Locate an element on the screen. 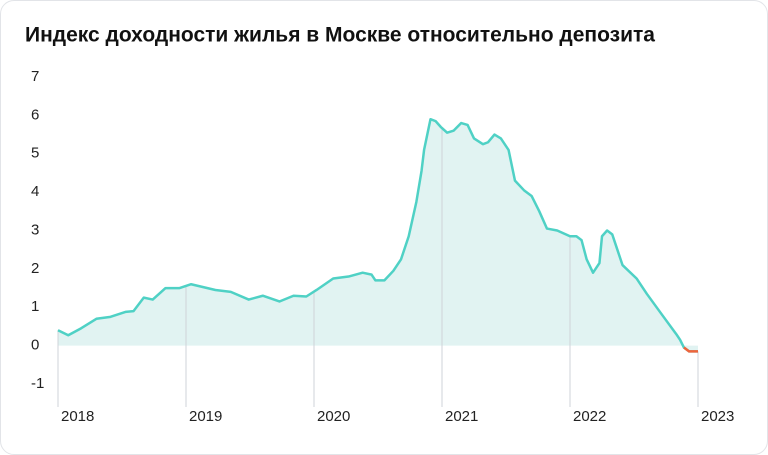  y-tick-label: 6 is located at coordinates (35, 114).